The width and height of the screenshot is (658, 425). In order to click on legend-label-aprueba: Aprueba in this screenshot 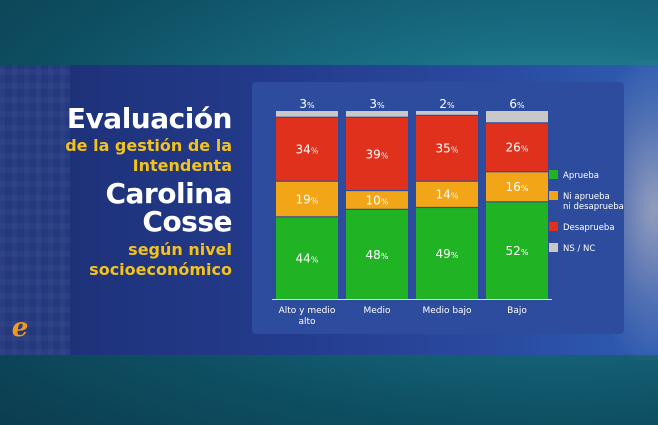, I will do `click(581, 176)`.